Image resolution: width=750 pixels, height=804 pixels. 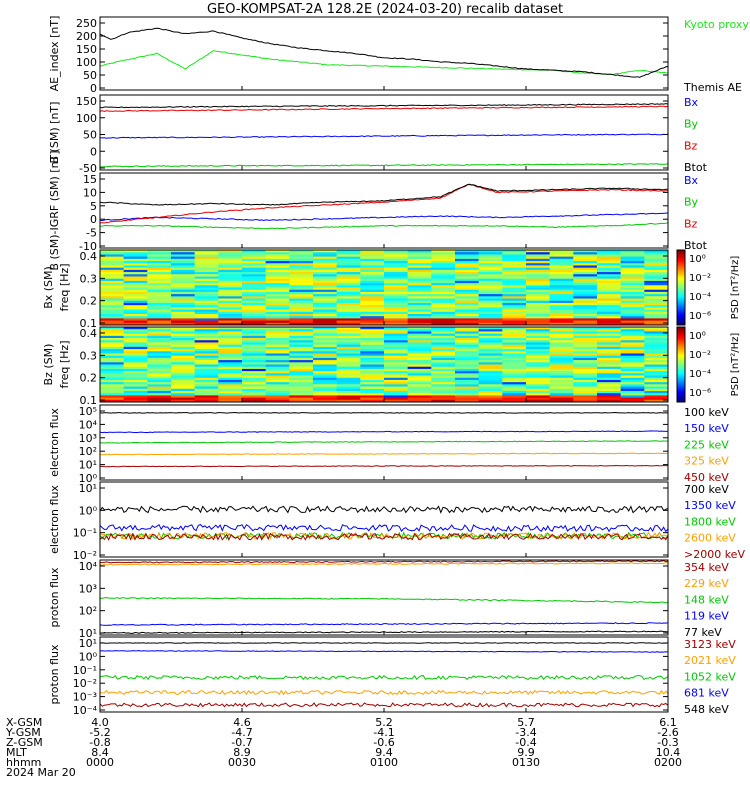 What do you see at coordinates (93, 206) in the screenshot?
I see `y-tick-label: 5` at bounding box center [93, 206].